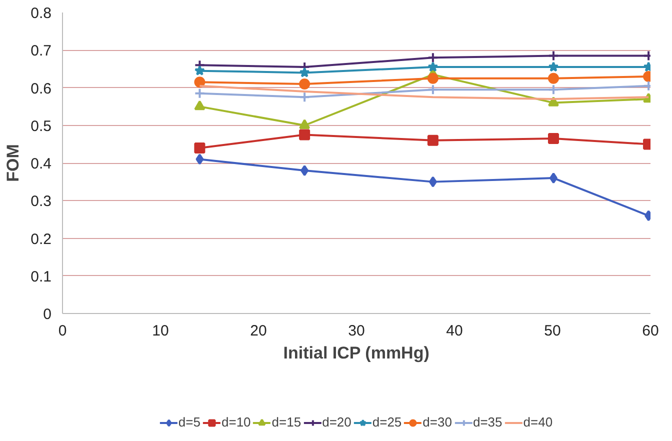 This screenshot has height=441, width=672. What do you see at coordinates (650, 331) in the screenshot?
I see `x-tick-label: 60` at bounding box center [650, 331].